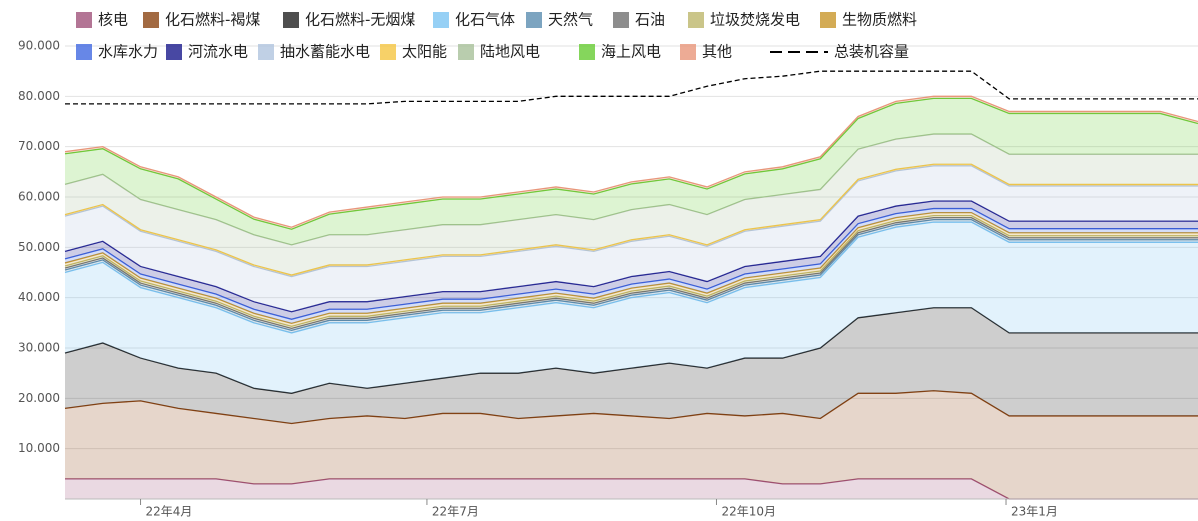  I want to click on y-tick-label: 40.000, so click(39, 297).